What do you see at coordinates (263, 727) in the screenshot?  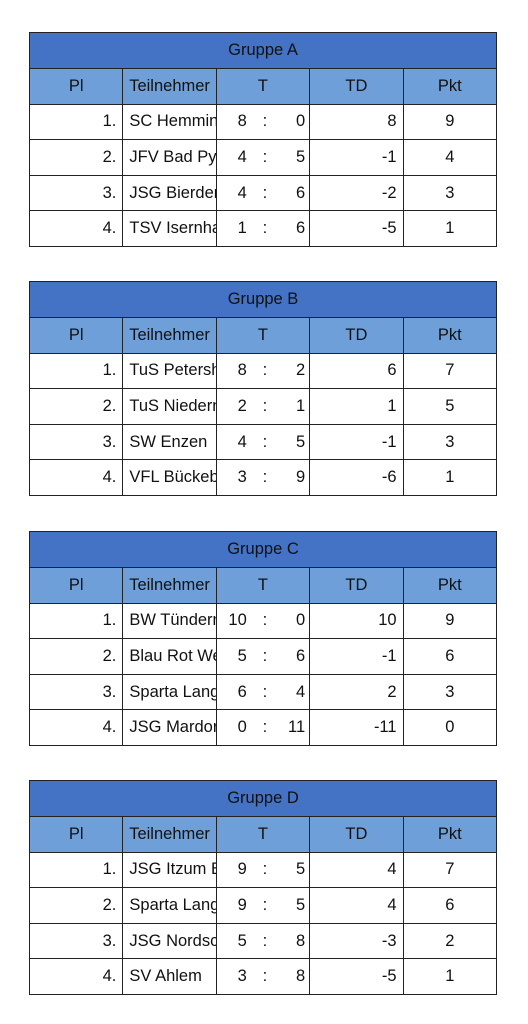 I see `table-row: 4.JSG Mardorf Schneeren0:11-110` at bounding box center [263, 727].